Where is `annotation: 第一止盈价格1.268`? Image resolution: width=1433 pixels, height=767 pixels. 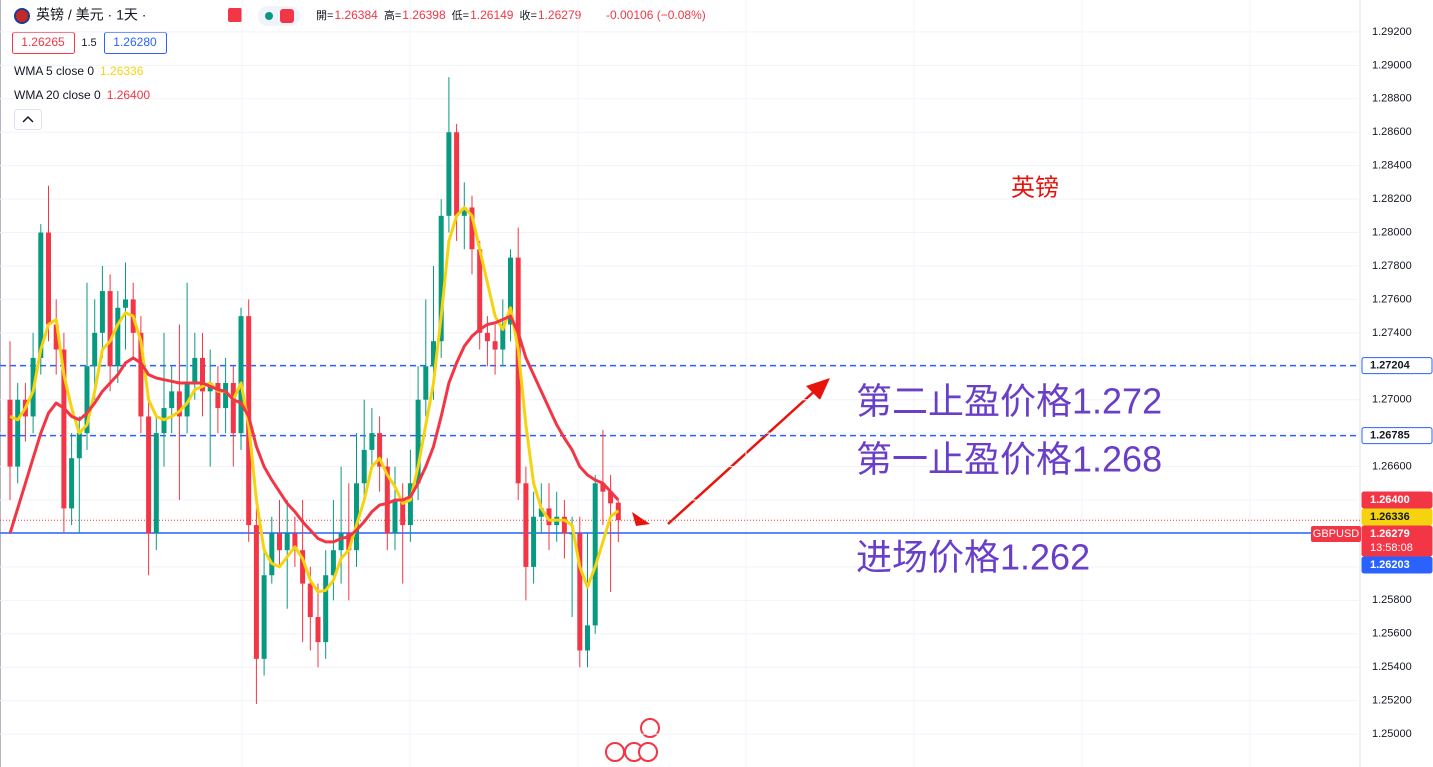 annotation: 第一止盈价格1.268 is located at coordinates (1009, 459).